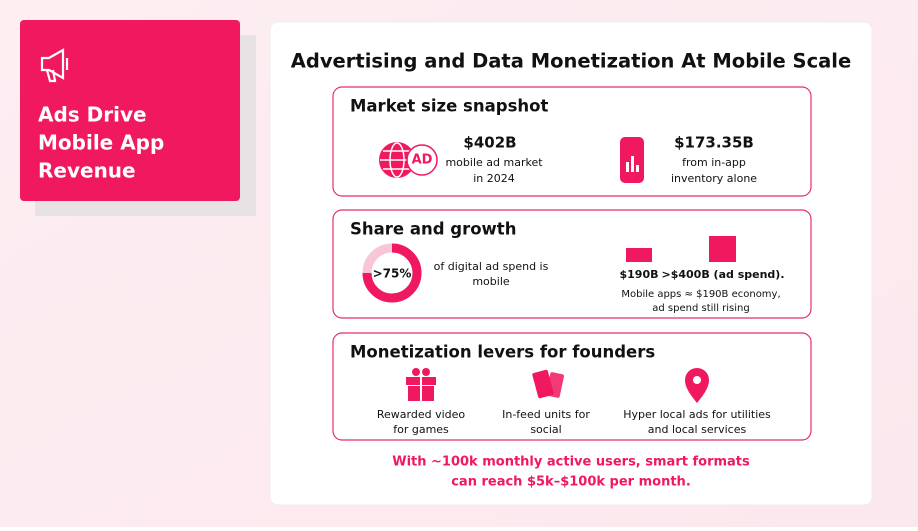  I want to click on megaphone-icon, so click(54, 65).